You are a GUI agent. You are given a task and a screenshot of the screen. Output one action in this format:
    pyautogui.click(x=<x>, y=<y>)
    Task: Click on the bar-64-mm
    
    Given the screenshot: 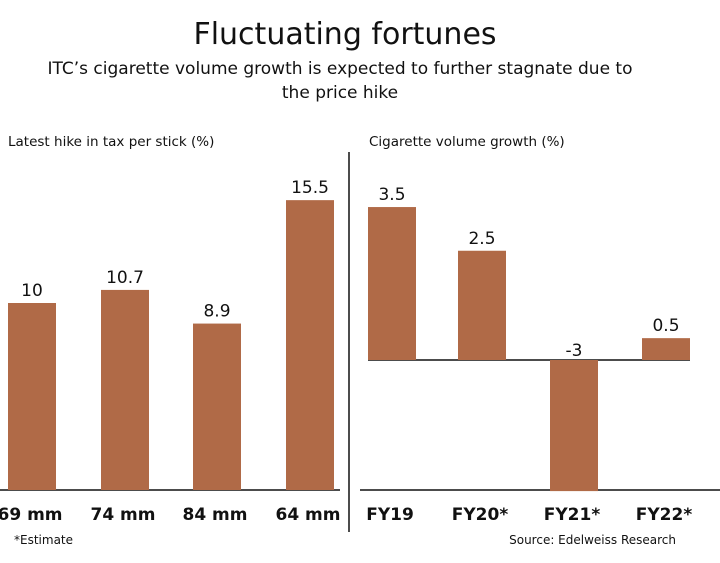 What is the action you would take?
    pyautogui.click(x=310, y=345)
    